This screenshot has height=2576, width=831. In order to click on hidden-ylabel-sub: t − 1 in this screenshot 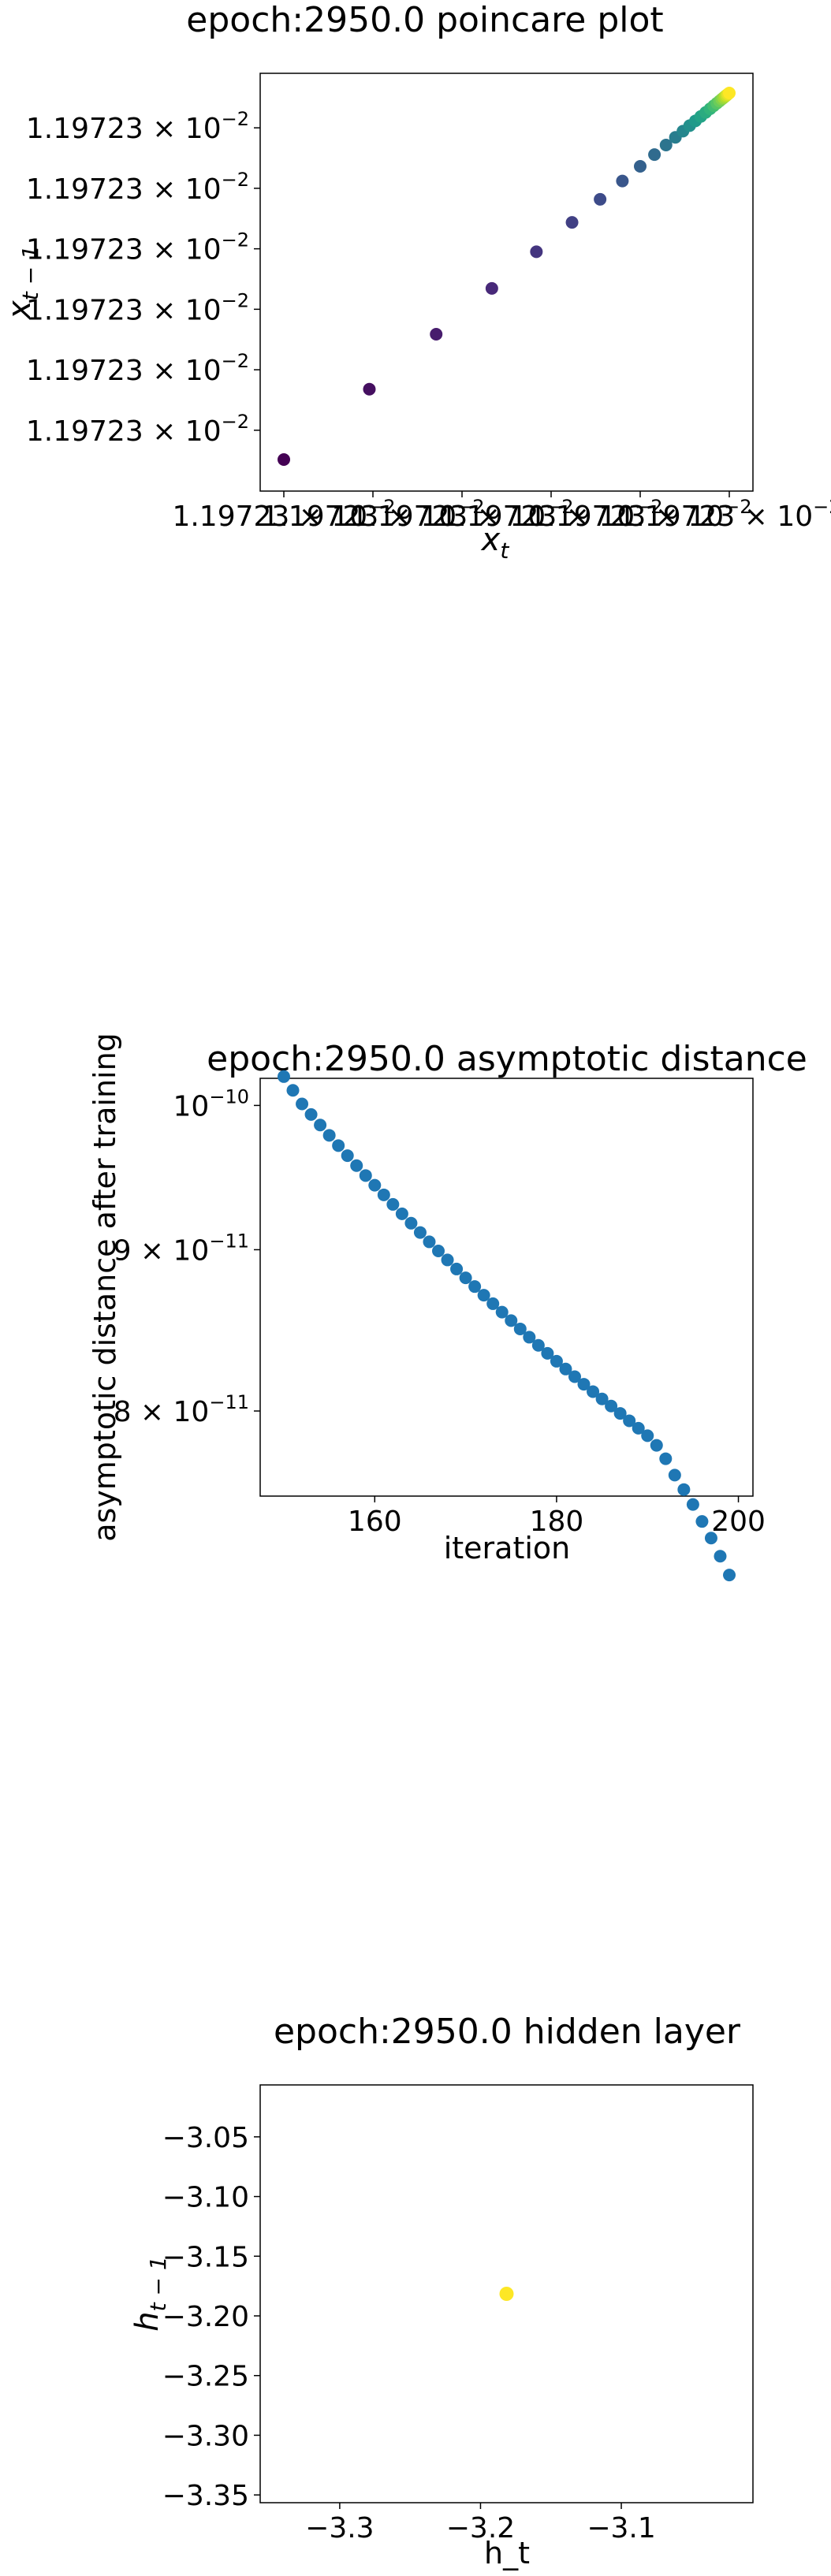, I will do `click(158, 2283)`.